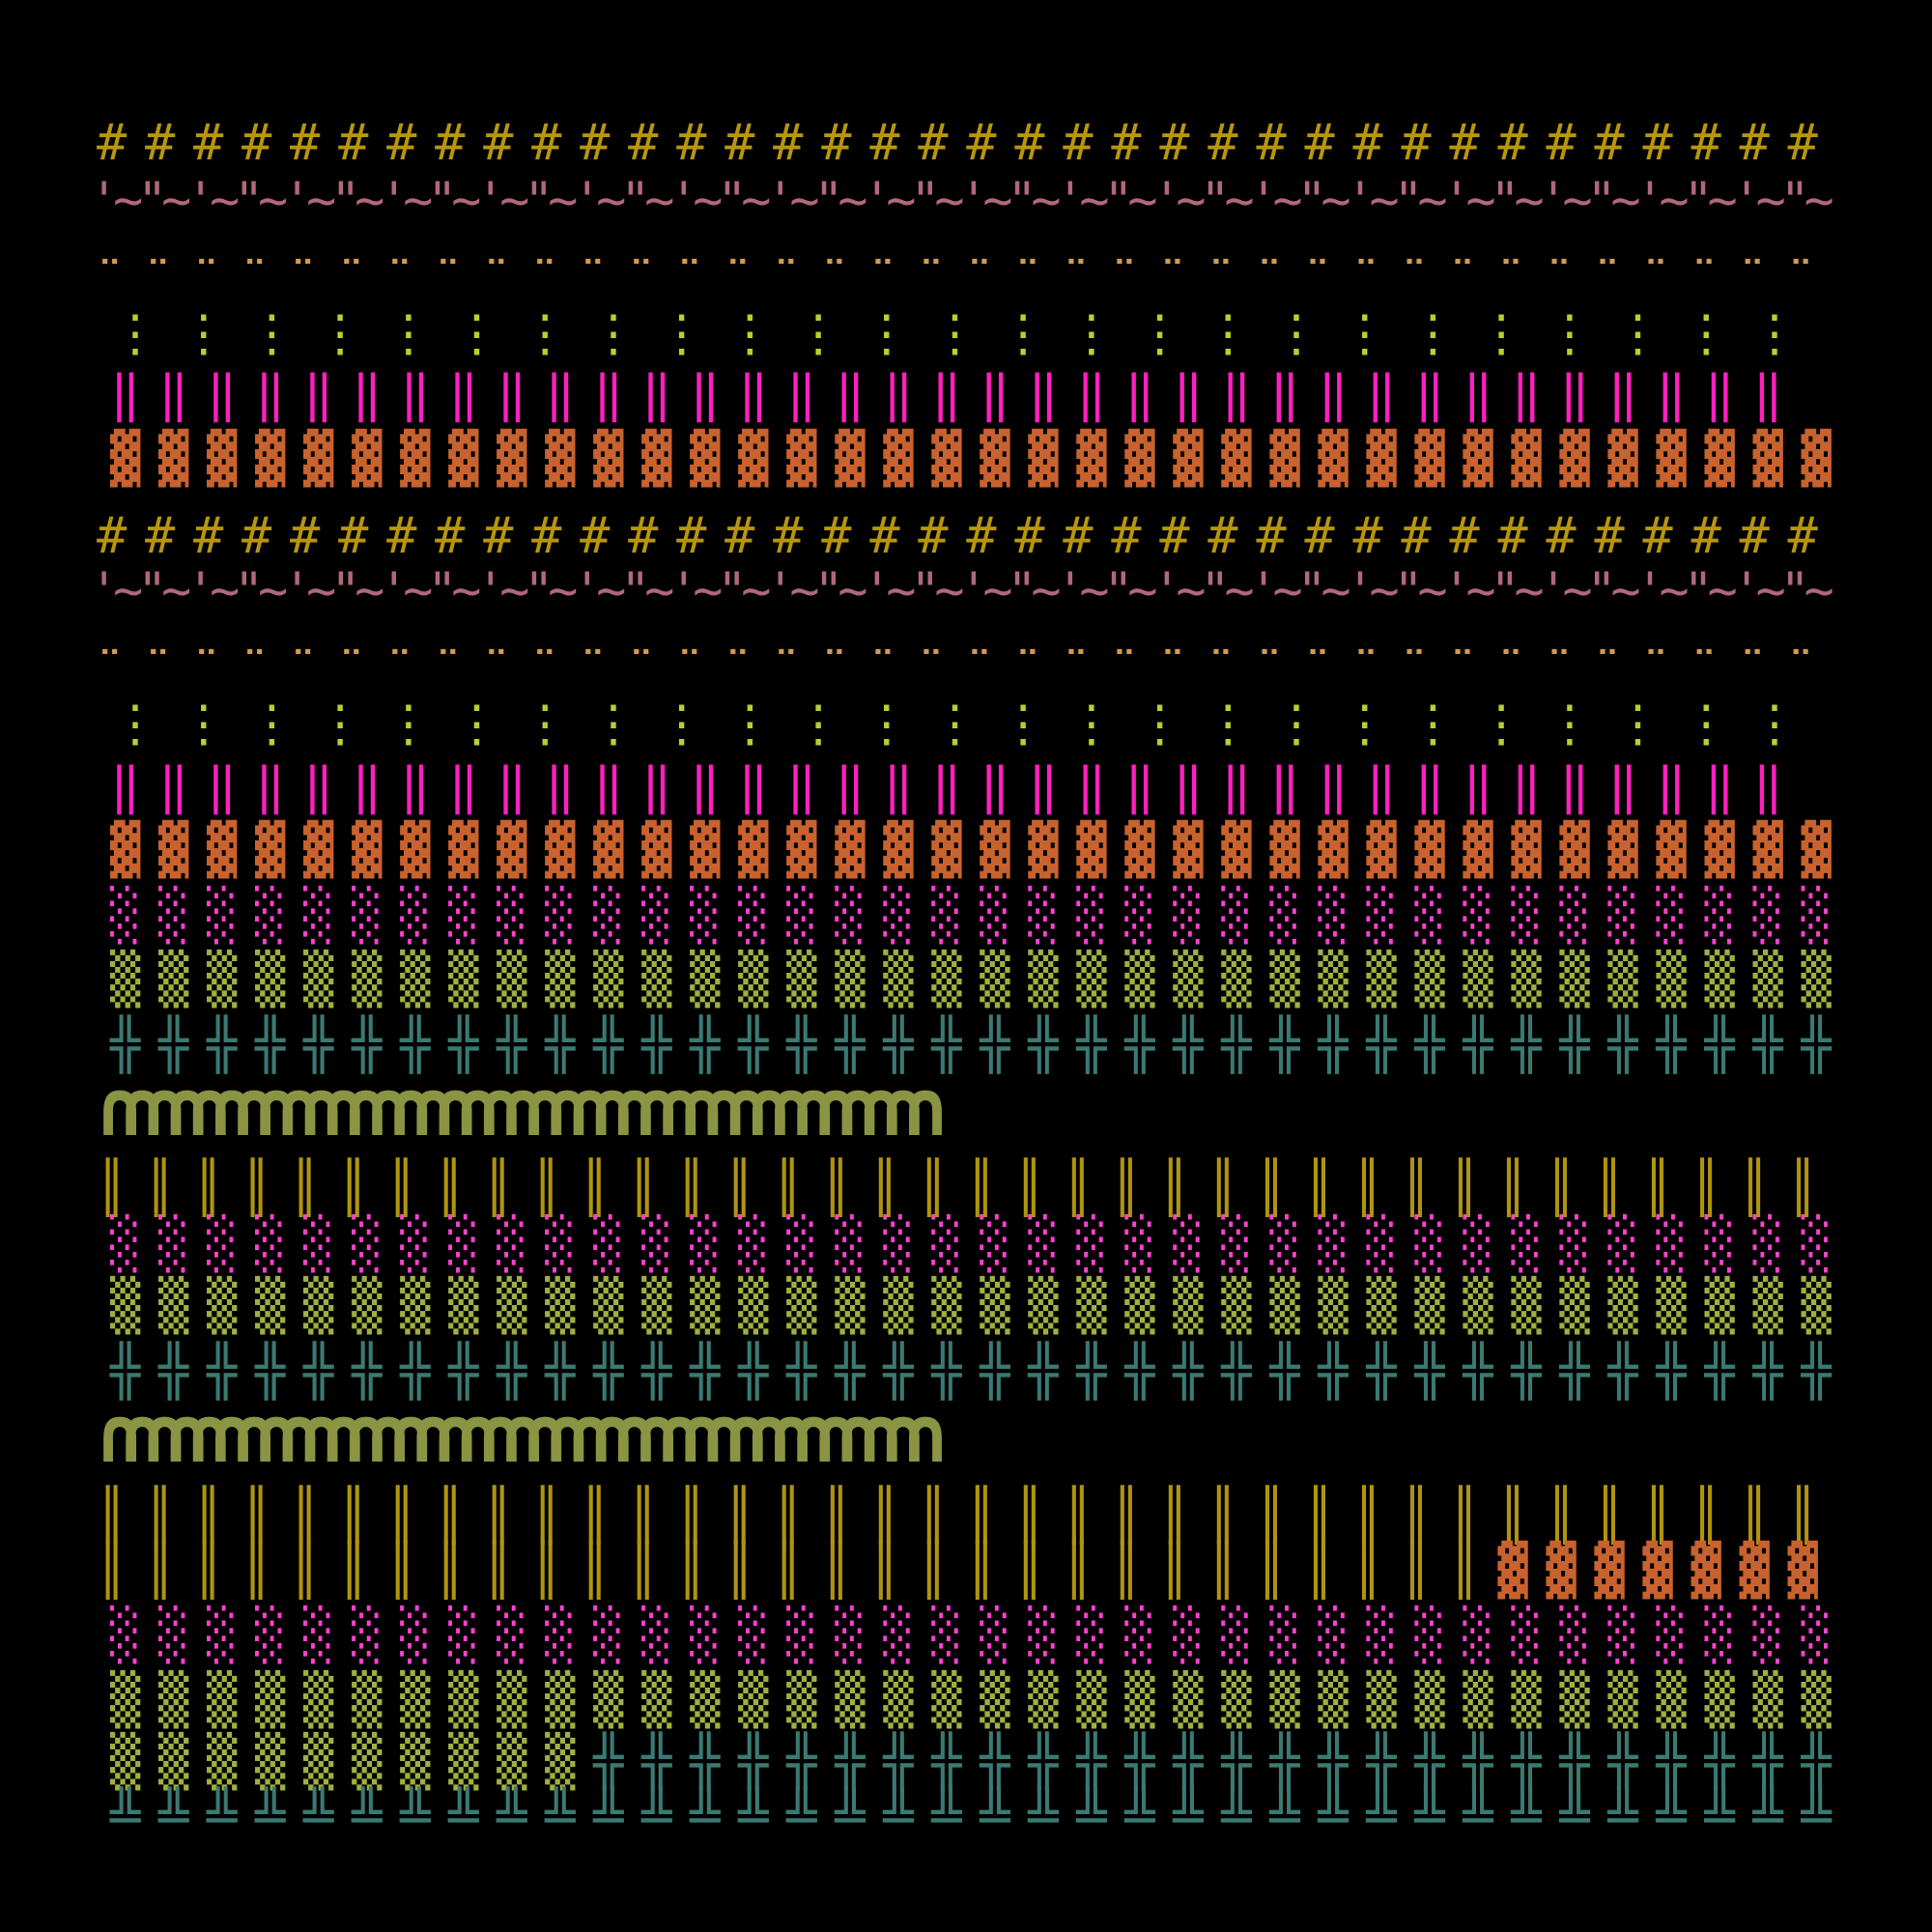 The height and width of the screenshot is (1932, 1932). What do you see at coordinates (1657, 1571) in the screenshot?
I see `glyph-segment: ▓ ▓ ▓ ▓ ▓ ▓ ▓ ▓` at bounding box center [1657, 1571].